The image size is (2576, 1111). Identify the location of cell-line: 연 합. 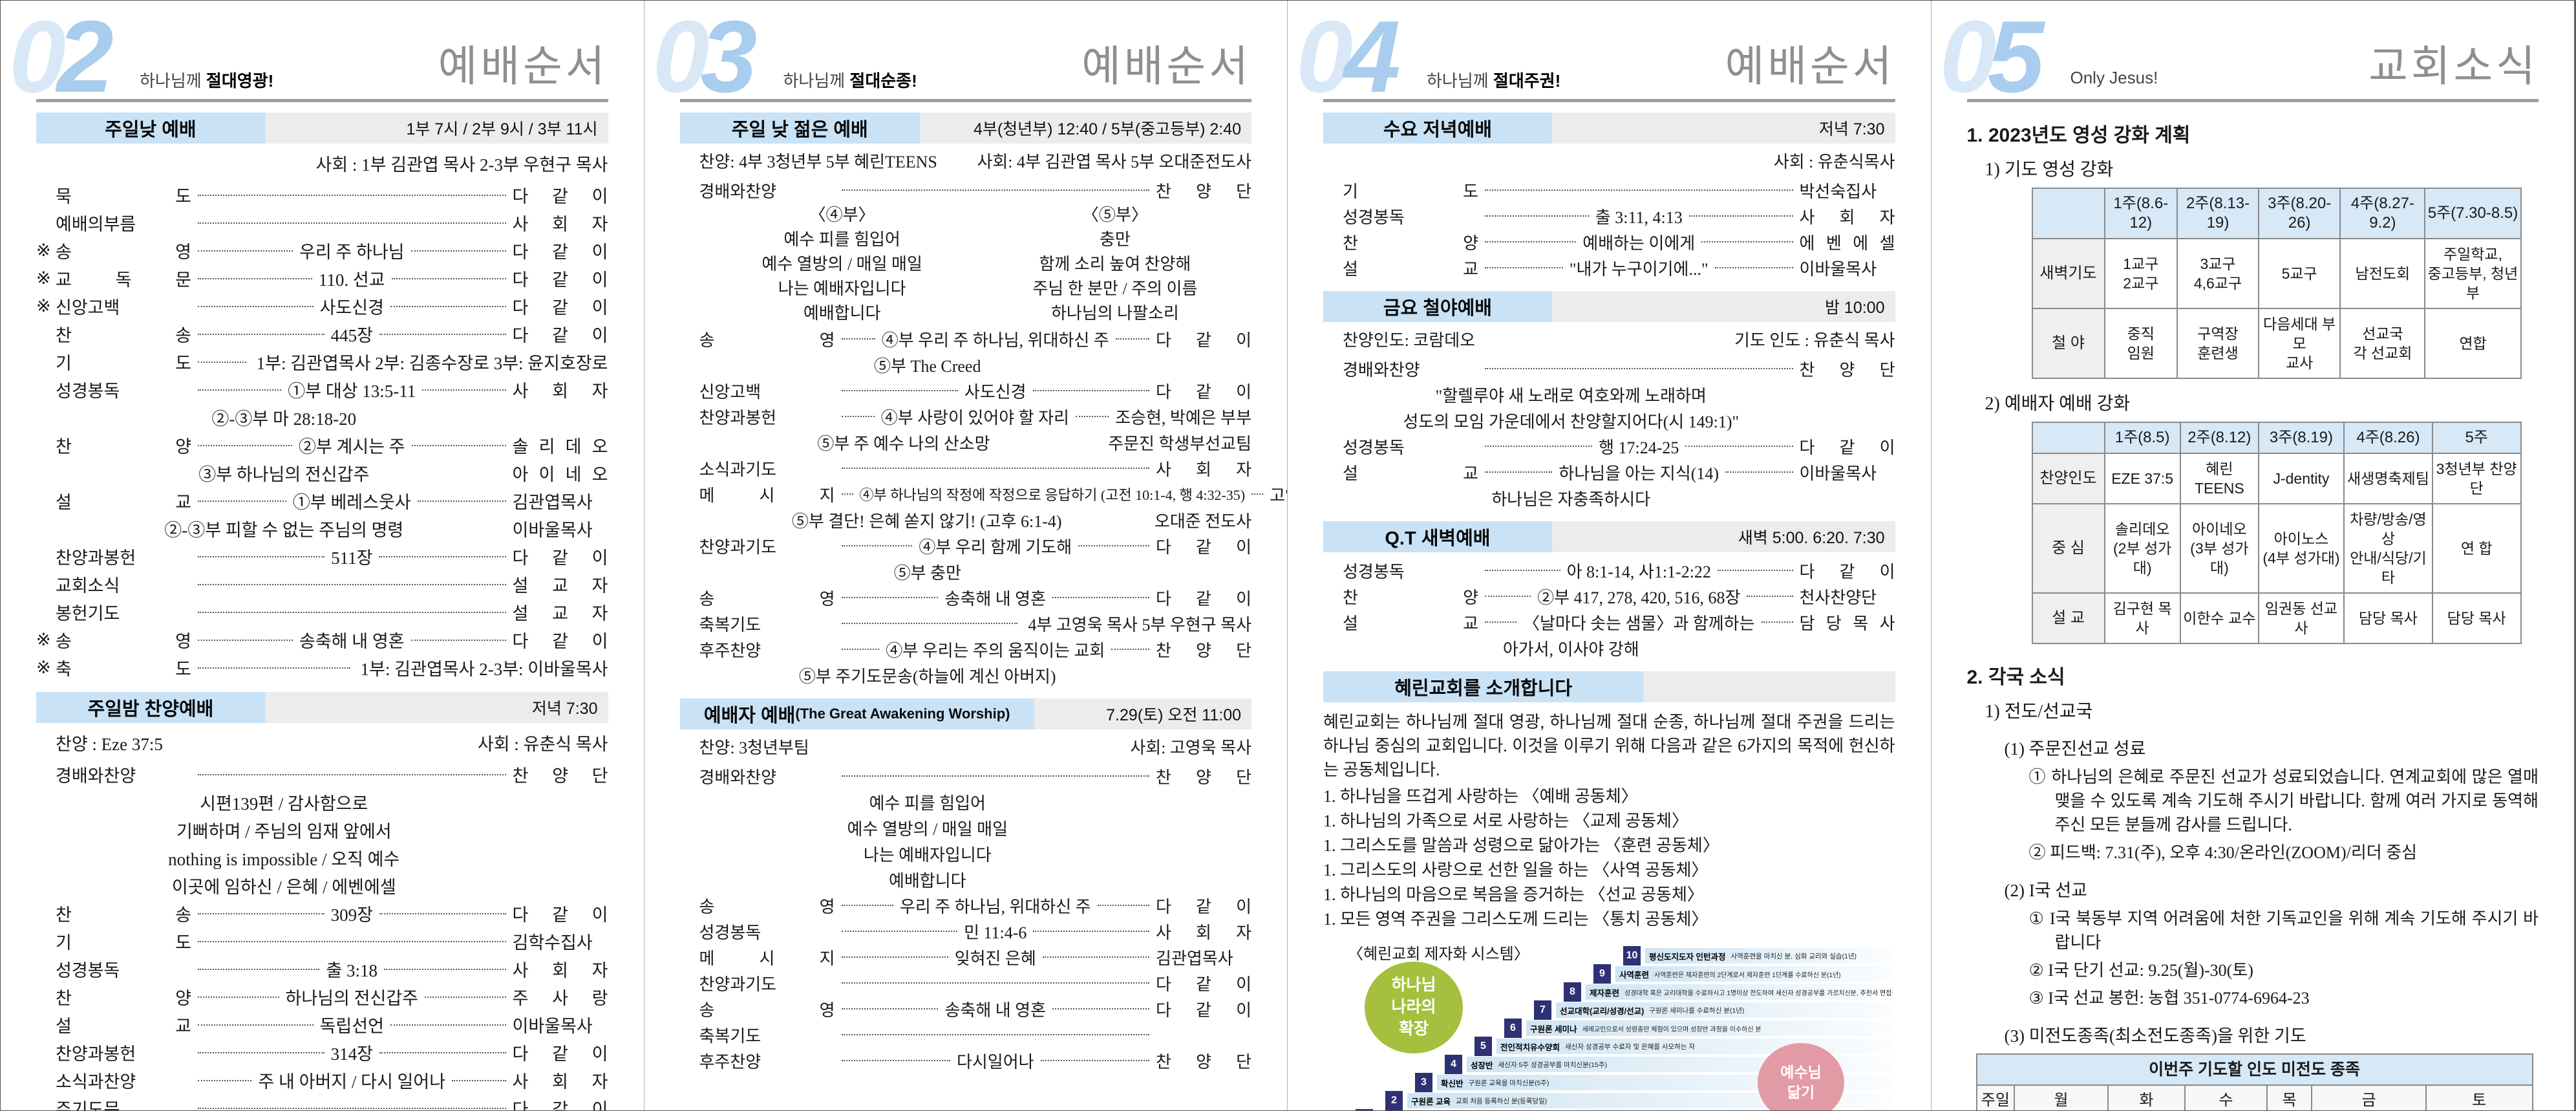
(2476, 549).